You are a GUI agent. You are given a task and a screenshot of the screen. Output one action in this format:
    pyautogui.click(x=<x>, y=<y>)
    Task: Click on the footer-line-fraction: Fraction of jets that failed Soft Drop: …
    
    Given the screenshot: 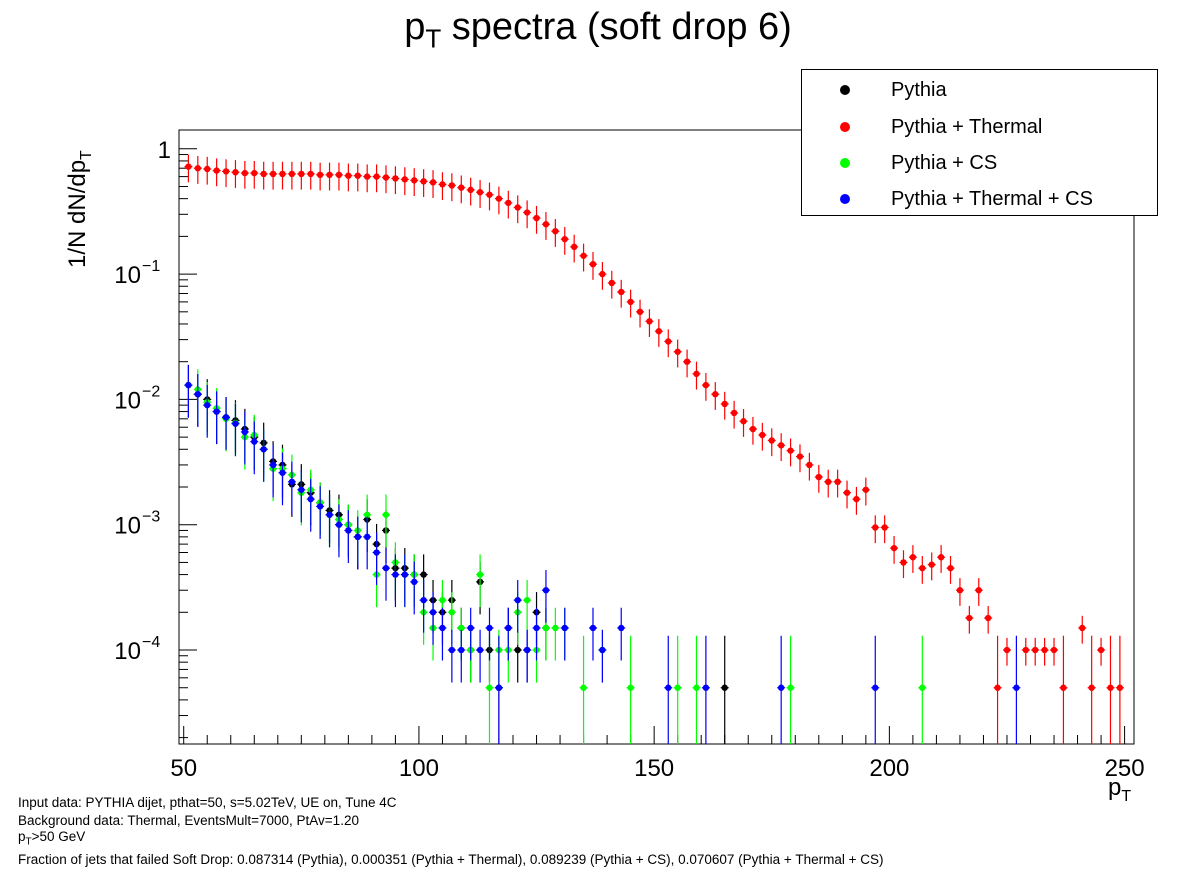 What is the action you would take?
    pyautogui.click(x=451, y=859)
    